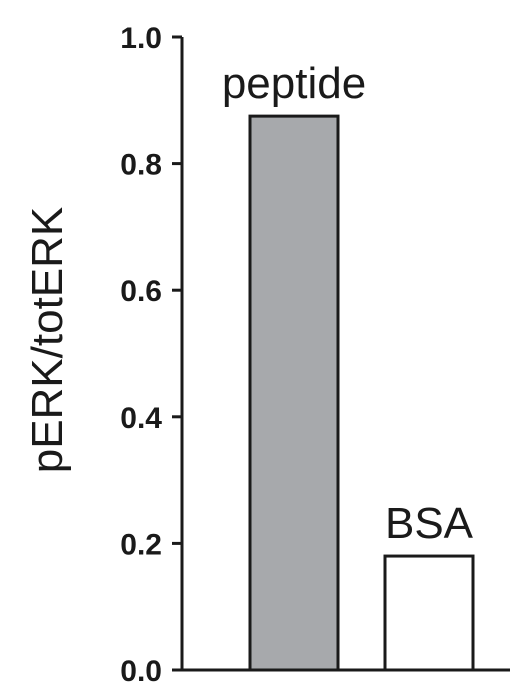 The width and height of the screenshot is (510, 688). What do you see at coordinates (429, 613) in the screenshot?
I see `bar-bsa` at bounding box center [429, 613].